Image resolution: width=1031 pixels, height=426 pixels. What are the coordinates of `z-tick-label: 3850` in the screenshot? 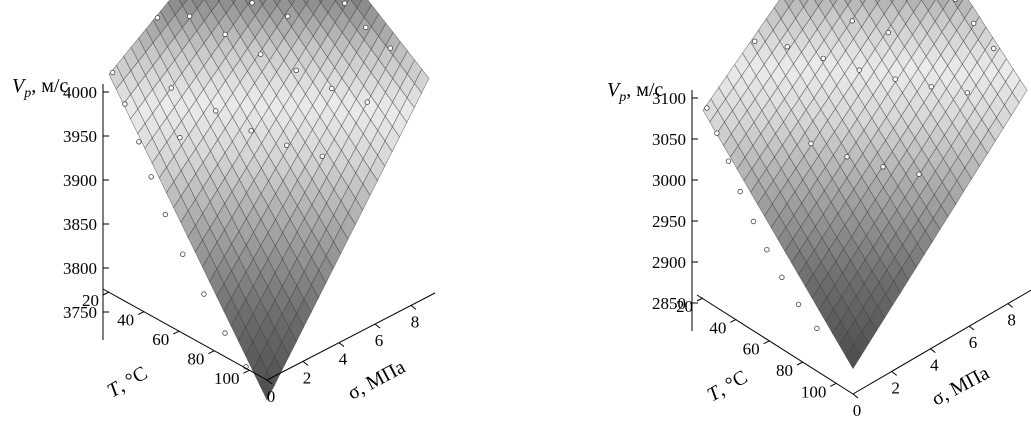 It's located at (80, 224).